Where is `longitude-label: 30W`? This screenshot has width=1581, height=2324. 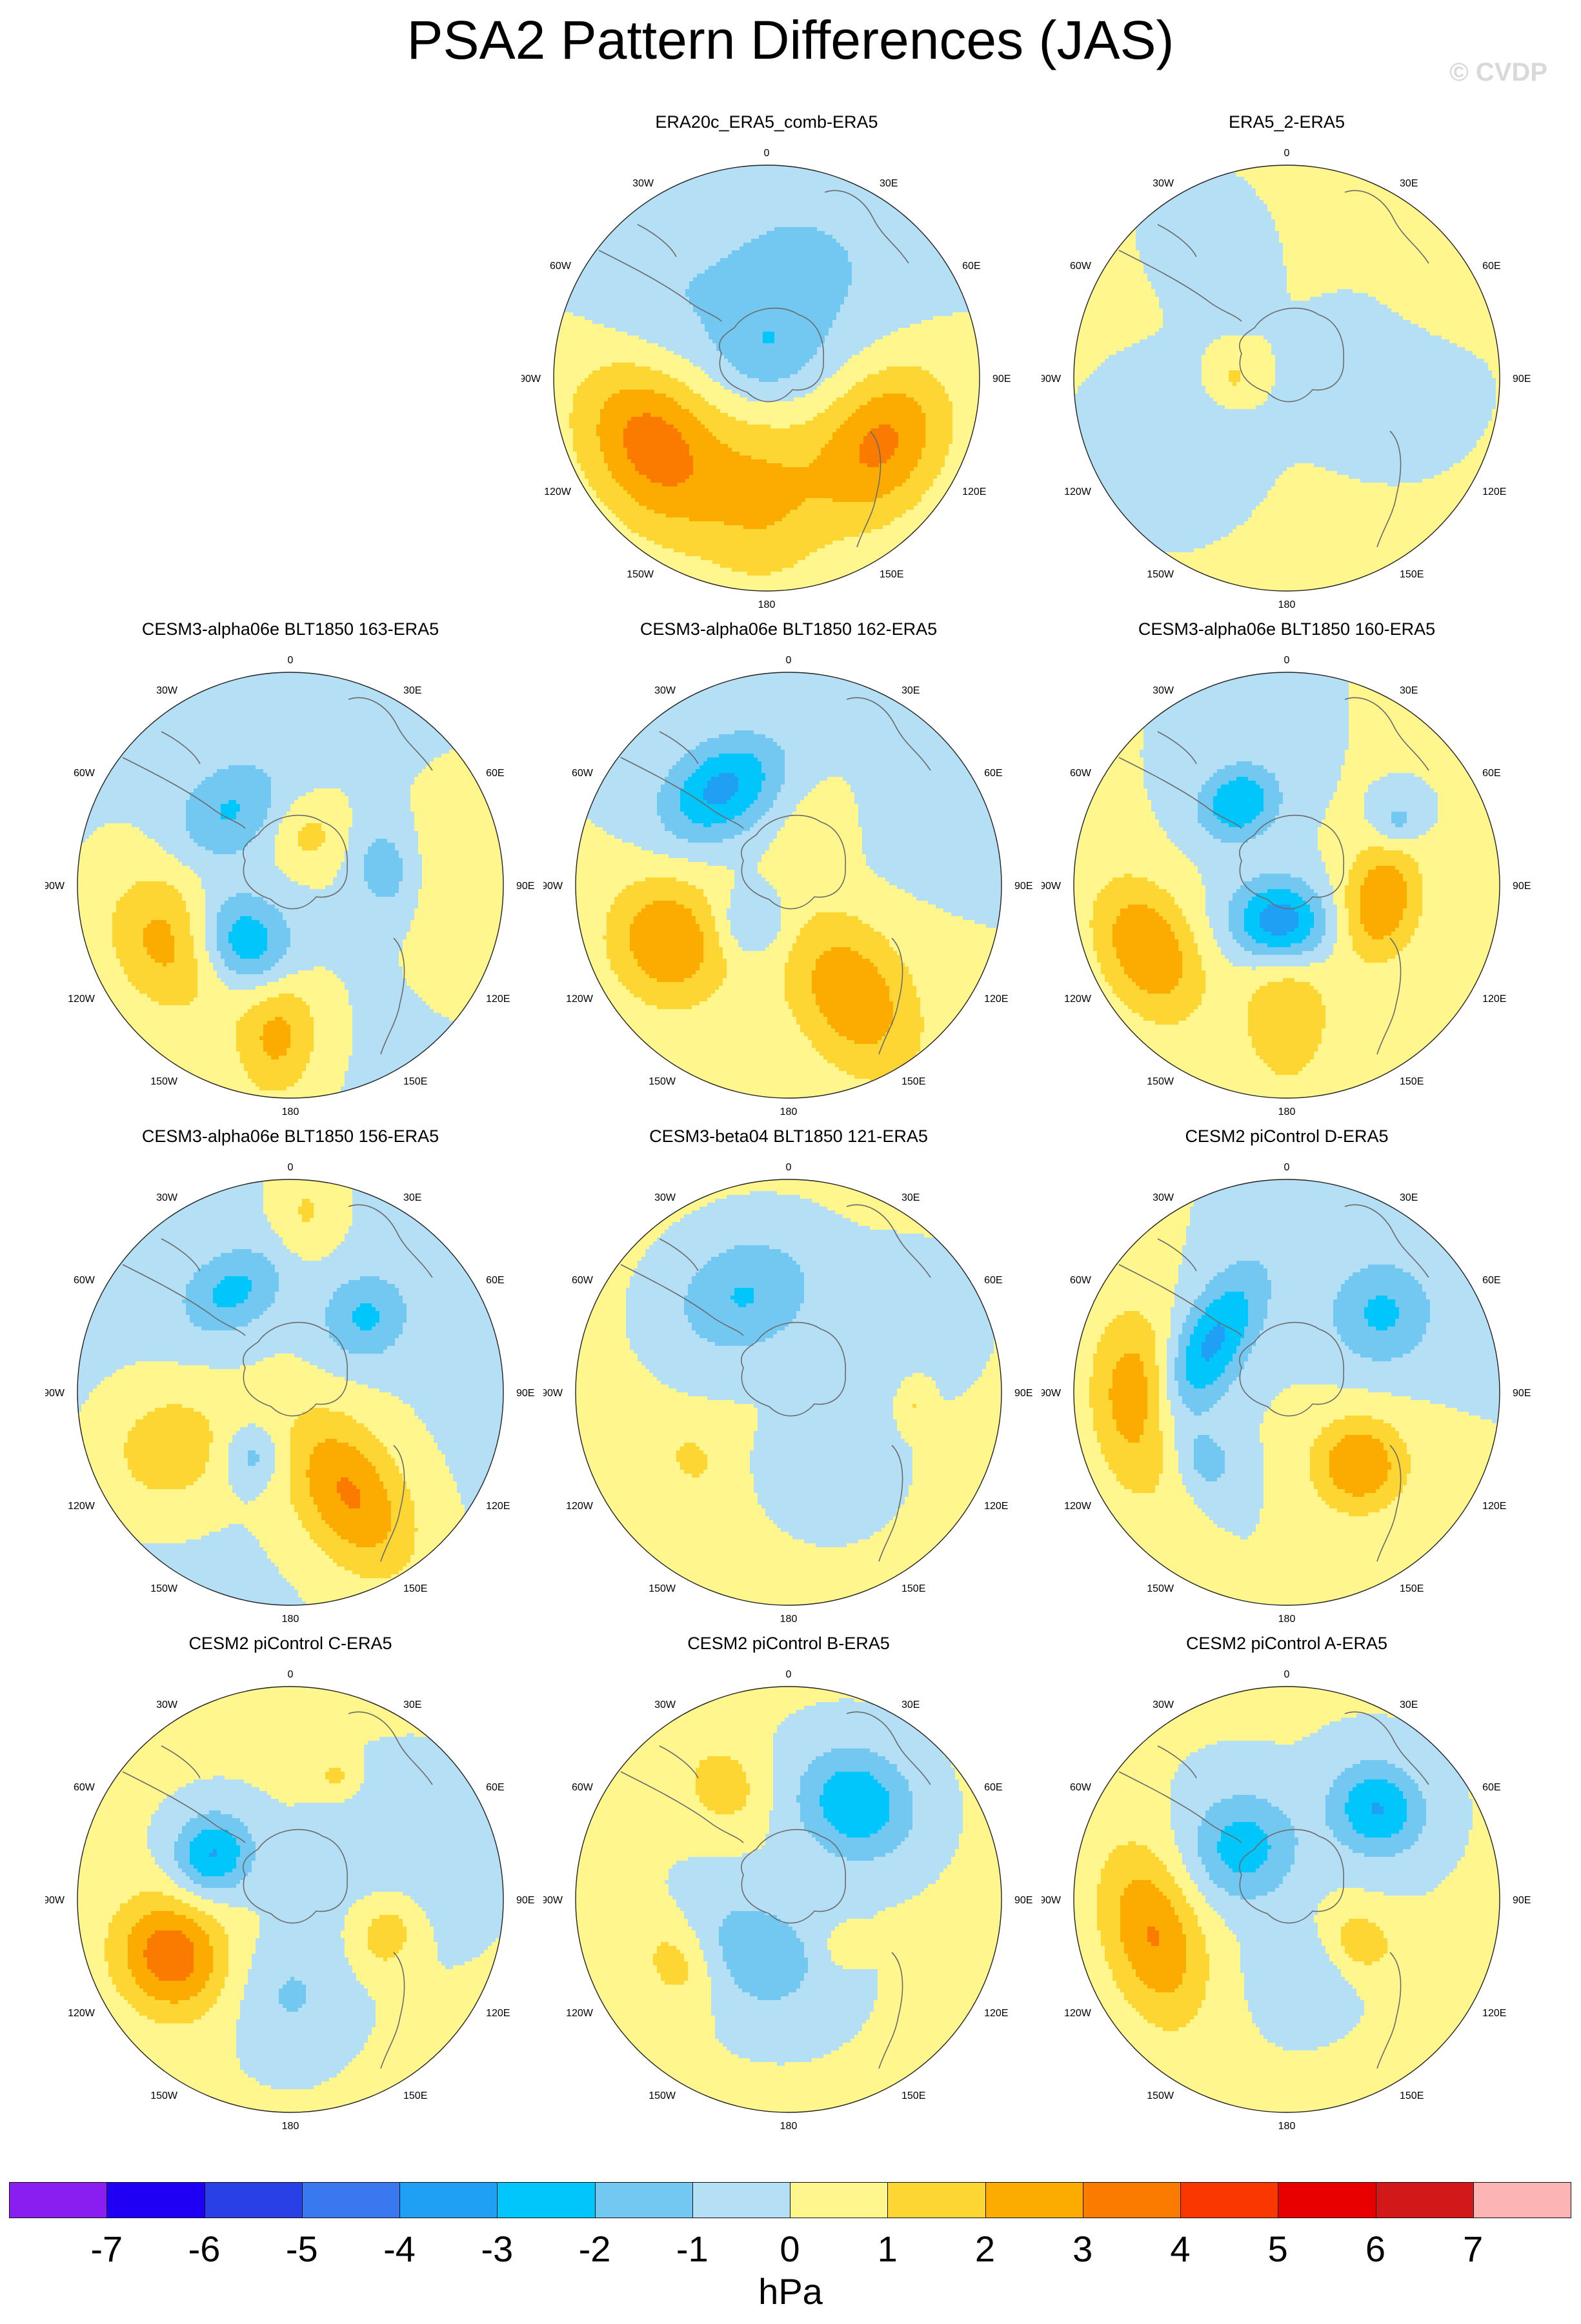
longitude-label: 30W is located at coordinates (1163, 1197).